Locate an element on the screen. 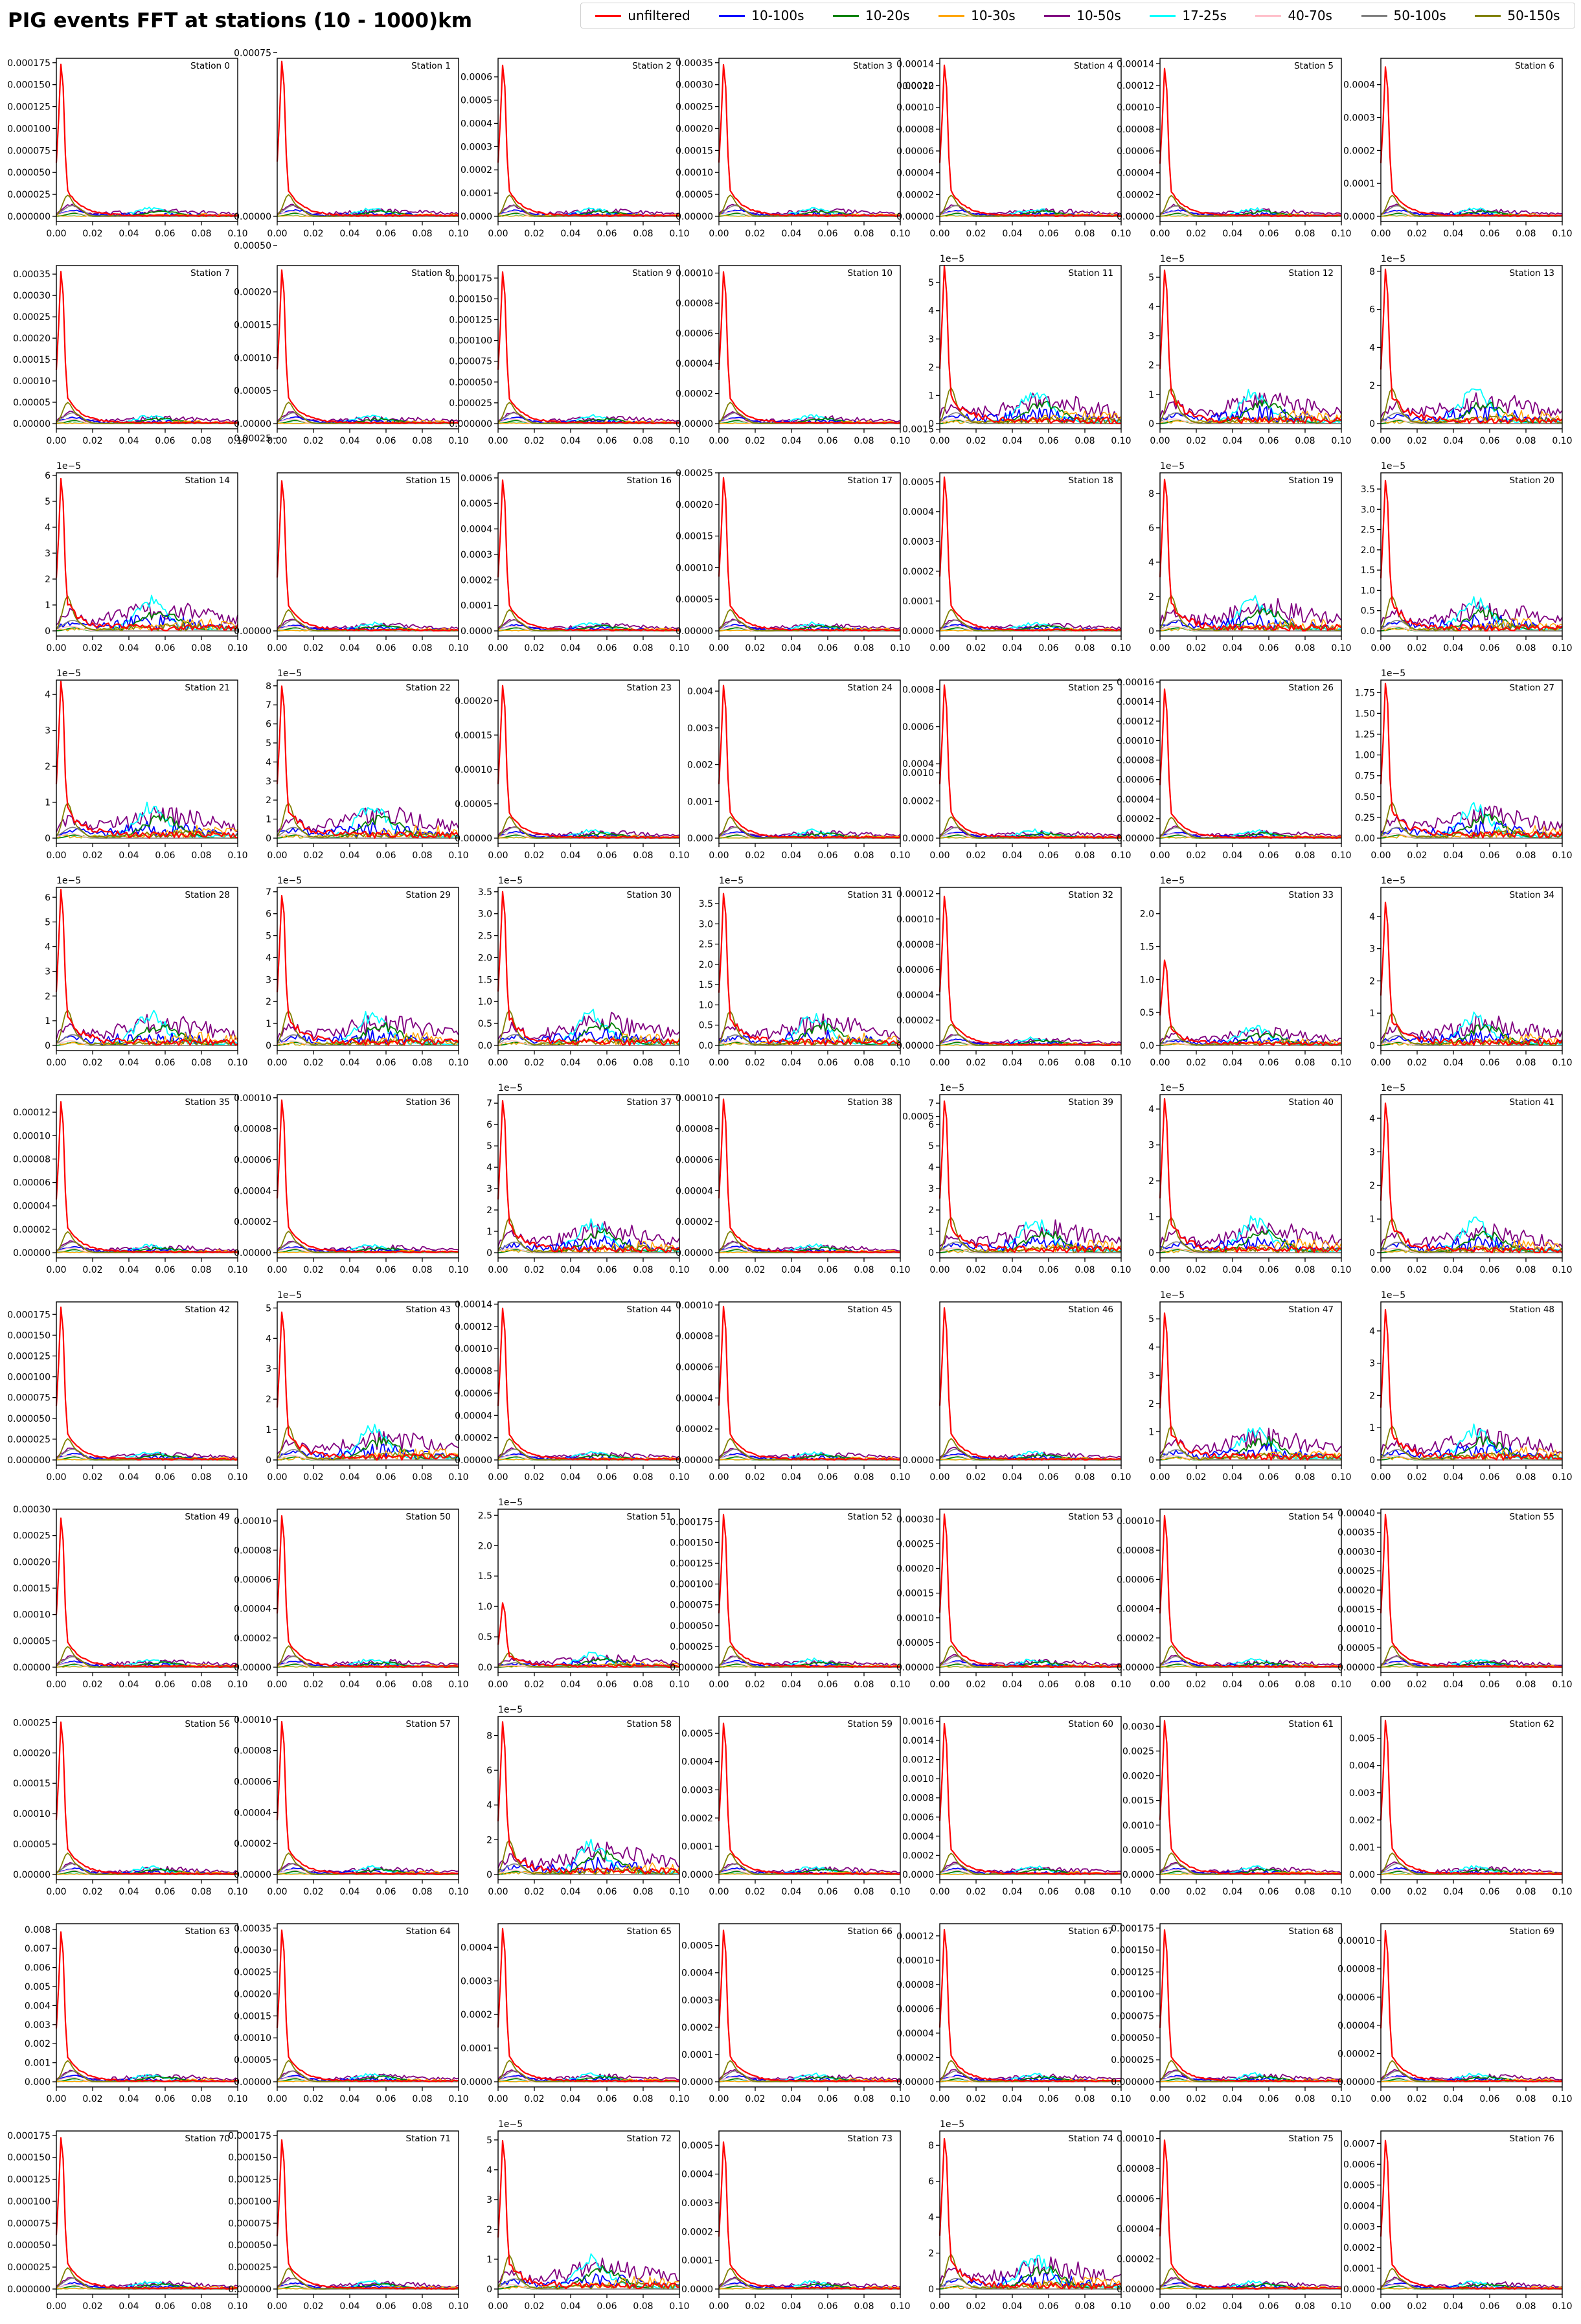 Image resolution: width=1581 pixels, height=2324 pixels. station-label: Station 73 is located at coordinates (870, 2139).